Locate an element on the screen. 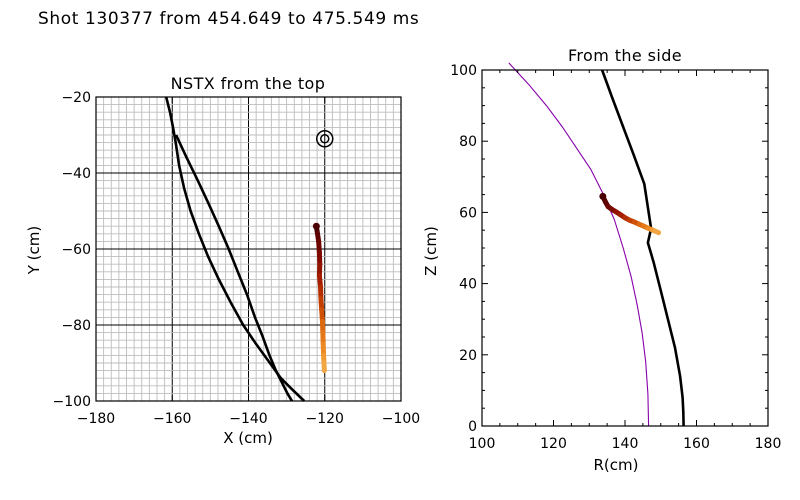 The height and width of the screenshot is (500, 800). x-tick-label: −120 is located at coordinates (325, 419).